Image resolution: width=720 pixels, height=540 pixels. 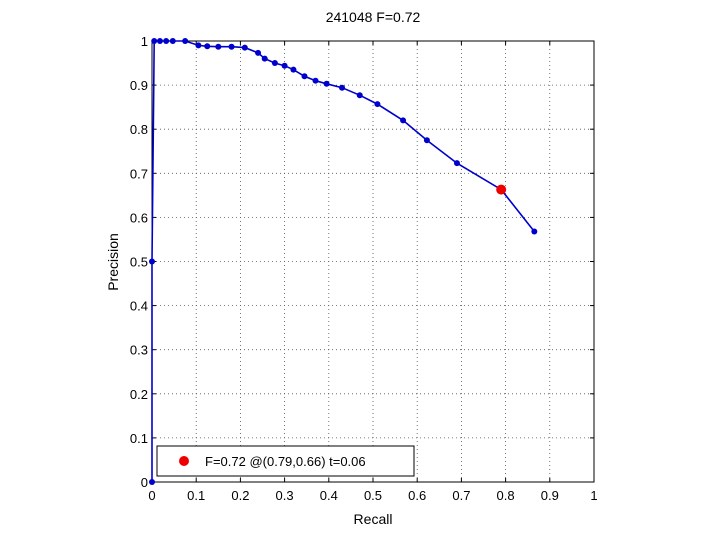 I want to click on x-tick-label: 0.2, so click(x=240, y=495).